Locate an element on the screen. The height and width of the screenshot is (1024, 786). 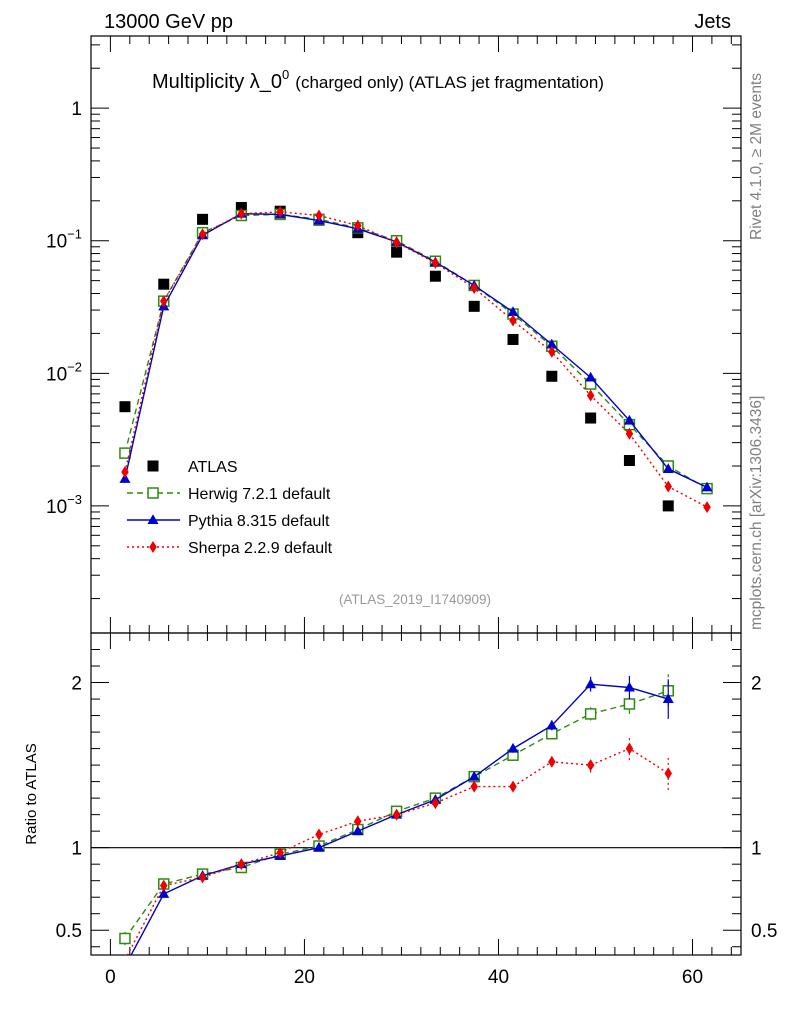
legend-entry-sherpa: Sherpa 2.2.9 default is located at coordinates (230, 548).